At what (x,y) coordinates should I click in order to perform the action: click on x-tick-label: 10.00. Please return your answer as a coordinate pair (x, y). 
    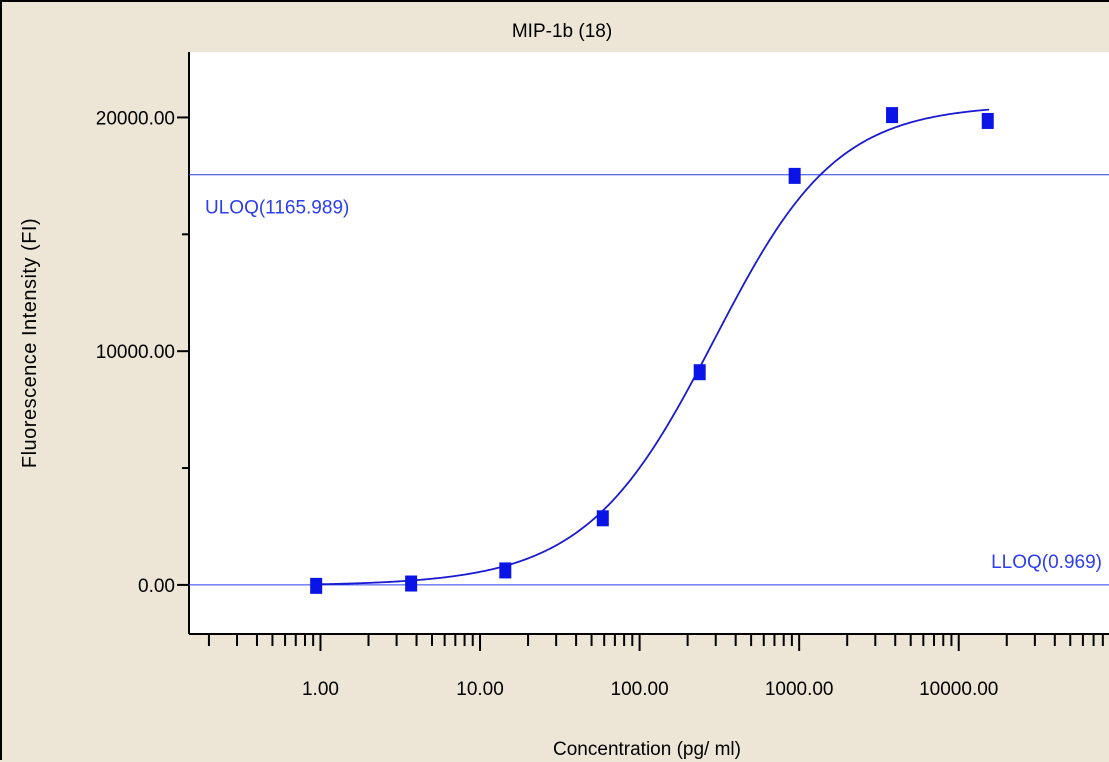
    Looking at the image, I should click on (480, 689).